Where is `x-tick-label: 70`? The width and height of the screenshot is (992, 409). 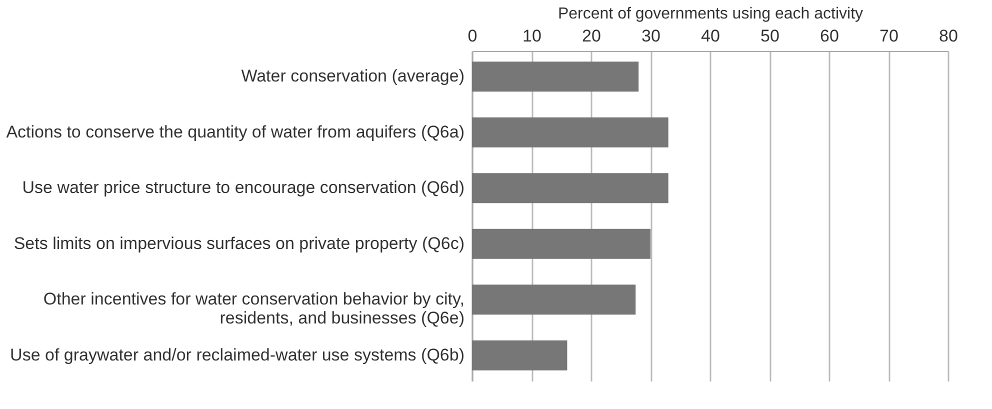 x-tick-label: 70 is located at coordinates (889, 36).